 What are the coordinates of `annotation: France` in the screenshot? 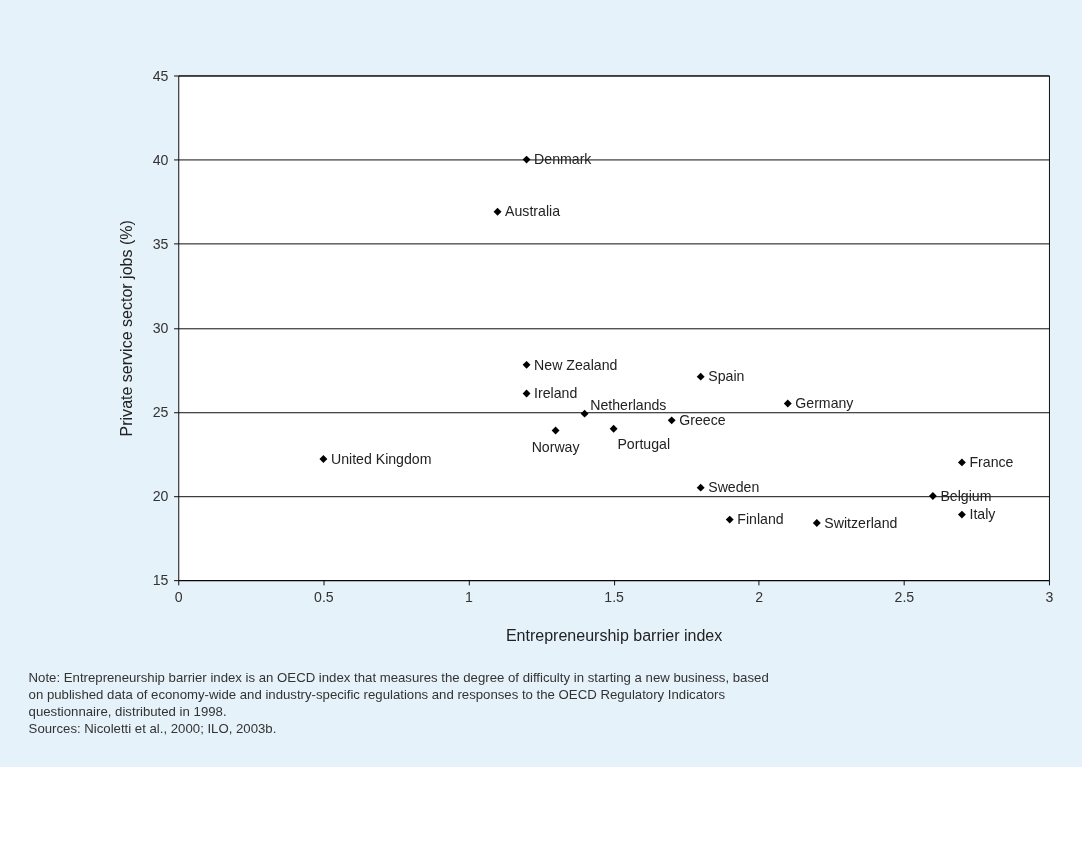 It's located at (991, 462).